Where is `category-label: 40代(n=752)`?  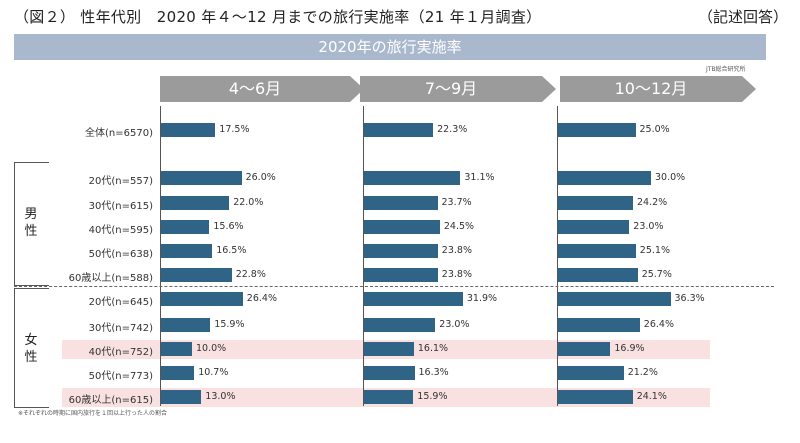 category-label: 40代(n=752) is located at coordinates (120, 352).